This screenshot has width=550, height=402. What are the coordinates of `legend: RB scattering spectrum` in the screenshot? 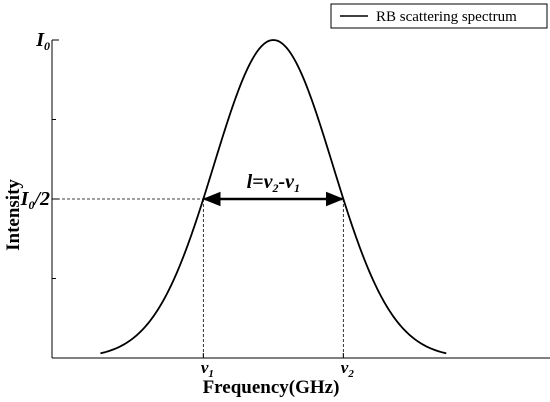 It's located at (439, 16).